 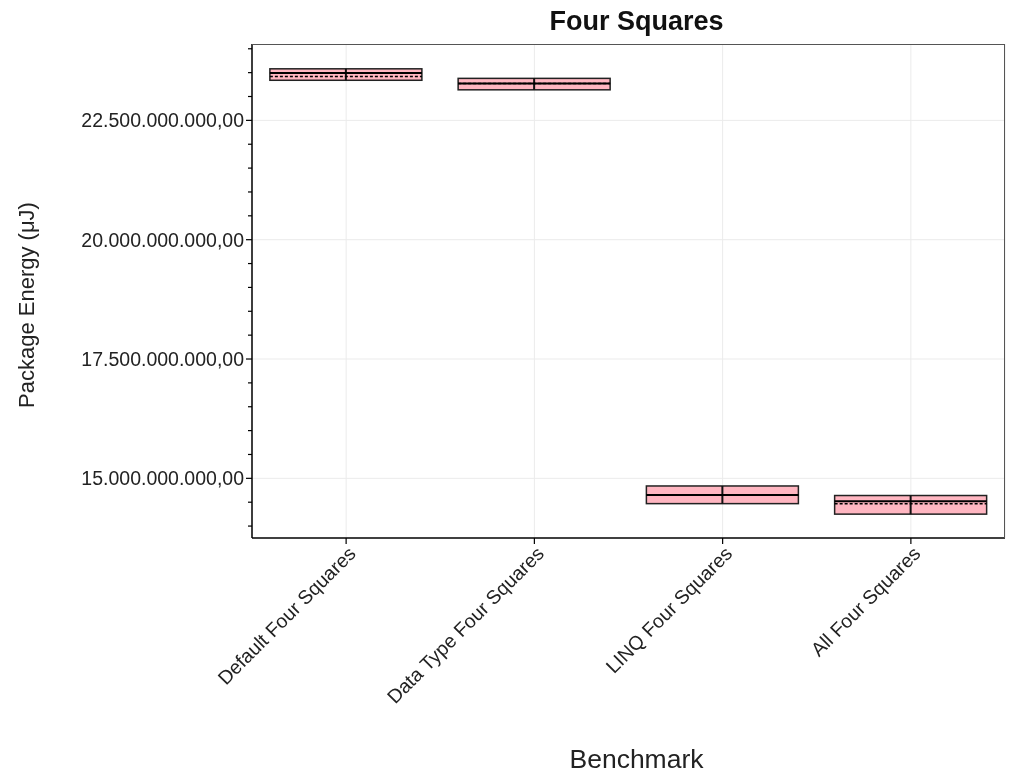 I want to click on y-tick-label: 17.500.000.000,00, so click(x=163, y=358).